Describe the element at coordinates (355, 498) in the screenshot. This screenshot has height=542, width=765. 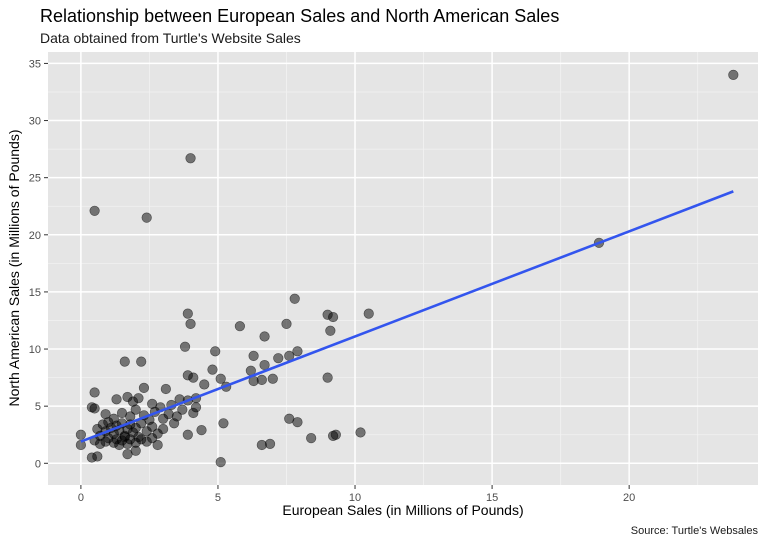
I see `x-tick-label: 10` at that location.